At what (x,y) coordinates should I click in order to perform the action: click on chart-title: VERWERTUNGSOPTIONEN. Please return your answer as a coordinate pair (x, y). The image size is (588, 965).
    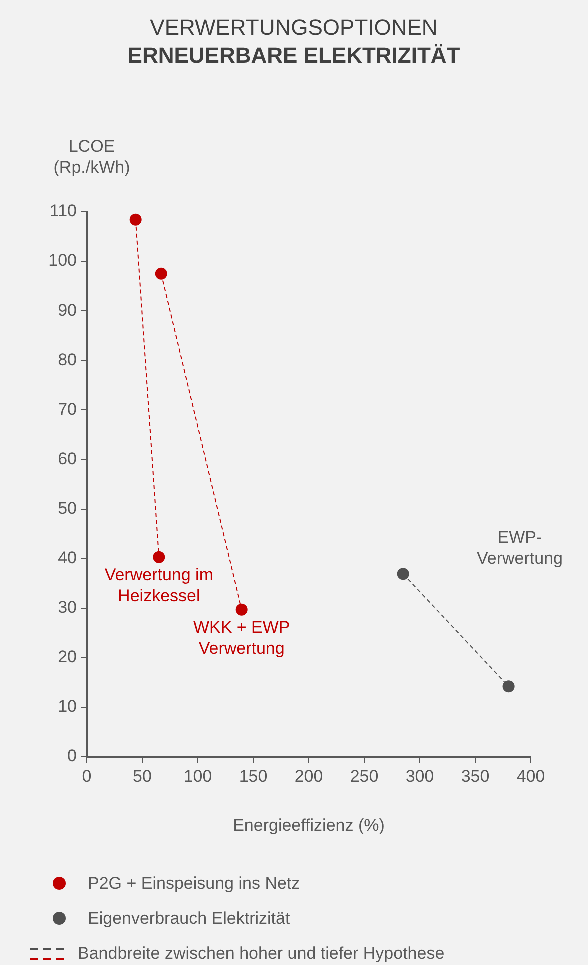
    Looking at the image, I should click on (294, 28).